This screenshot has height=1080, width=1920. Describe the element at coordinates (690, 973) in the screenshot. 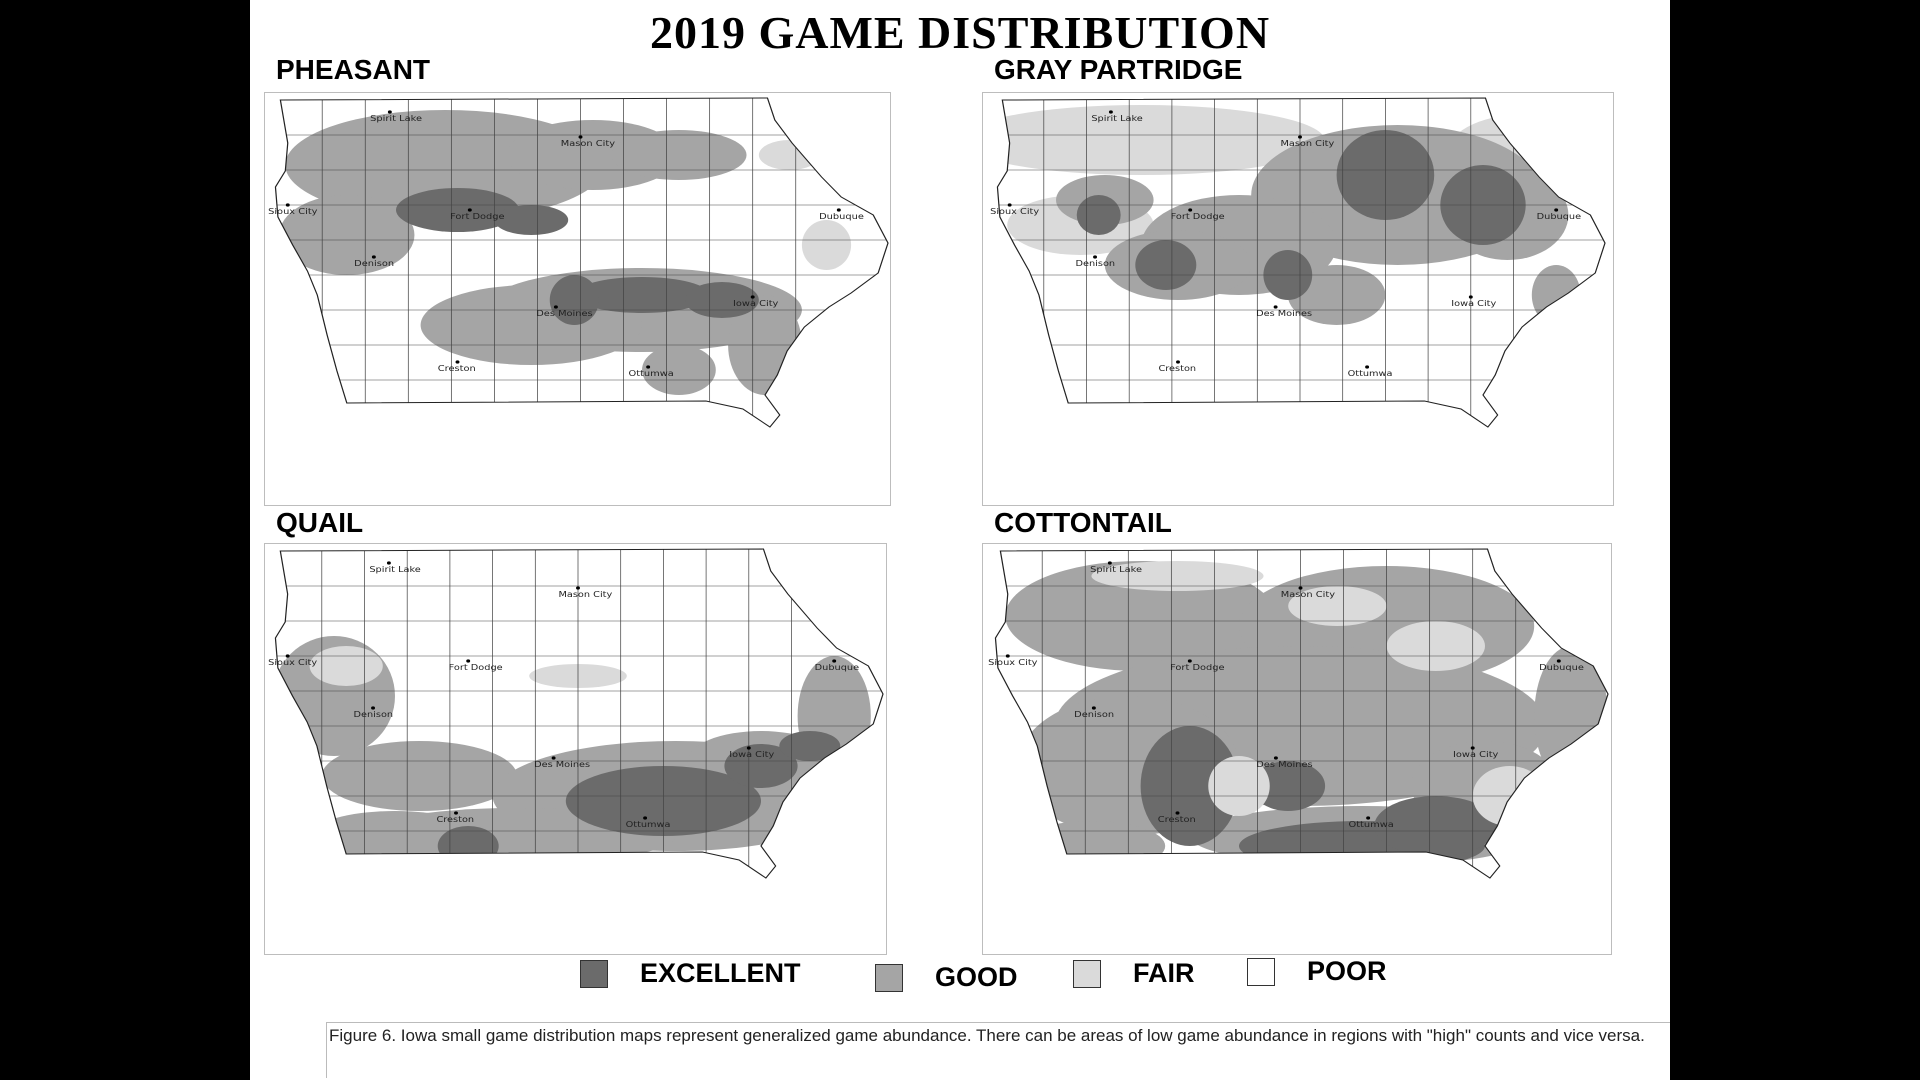

I see `legend-excellent: EXCELLENT` at that location.